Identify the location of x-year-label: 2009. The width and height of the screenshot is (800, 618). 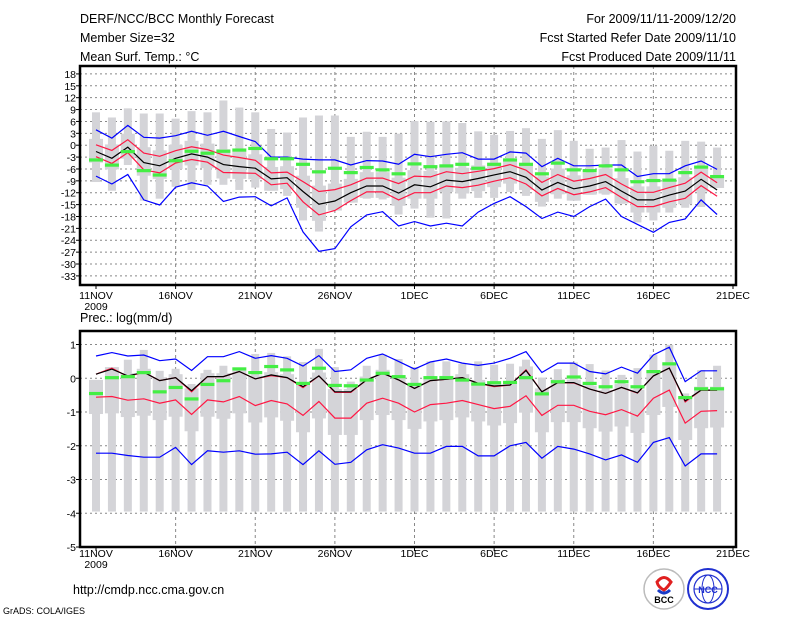
(96, 565).